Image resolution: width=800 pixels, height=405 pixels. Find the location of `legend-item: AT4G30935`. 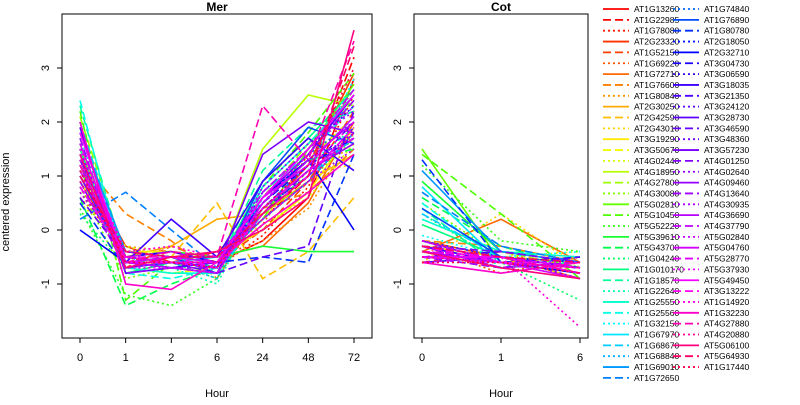

legend-item: AT4G30935 is located at coordinates (711, 204).